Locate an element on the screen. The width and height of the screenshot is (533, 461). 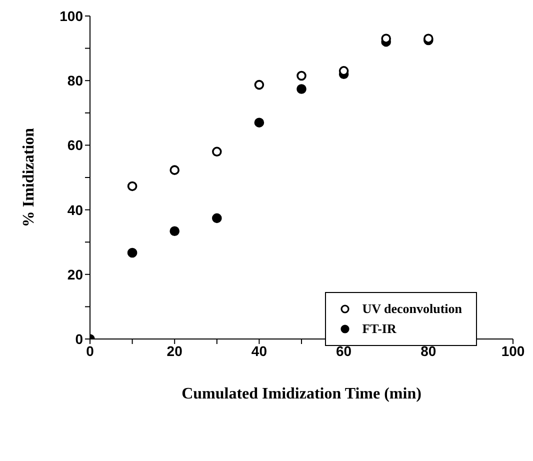
legend-label: UV deconvolution is located at coordinates (412, 309).